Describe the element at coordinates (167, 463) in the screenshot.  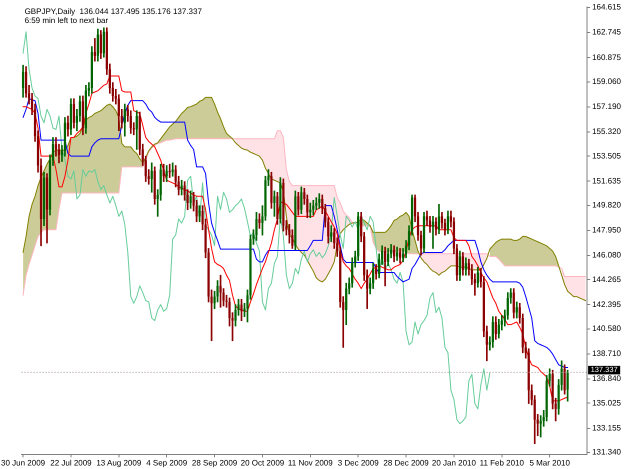
I see `x-tick-label: 4 Sep 2009` at that location.